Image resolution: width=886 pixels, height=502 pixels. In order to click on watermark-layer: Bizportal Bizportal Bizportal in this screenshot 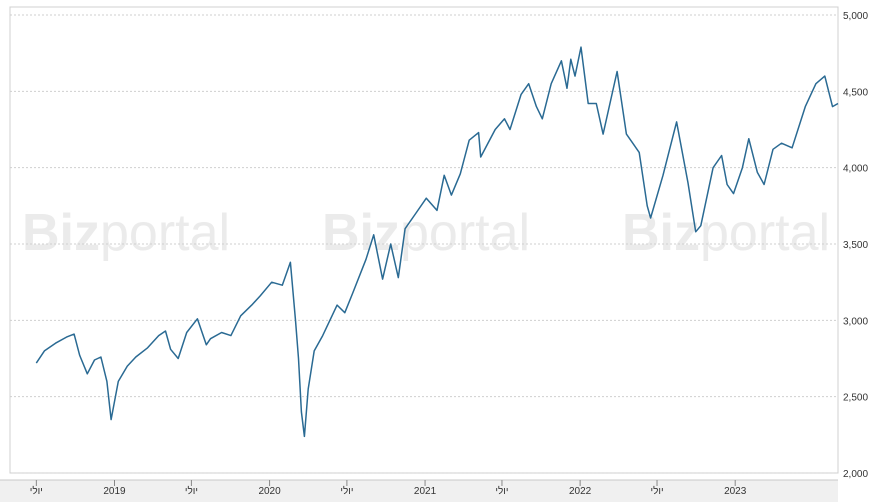, I will do `click(426, 233)`.